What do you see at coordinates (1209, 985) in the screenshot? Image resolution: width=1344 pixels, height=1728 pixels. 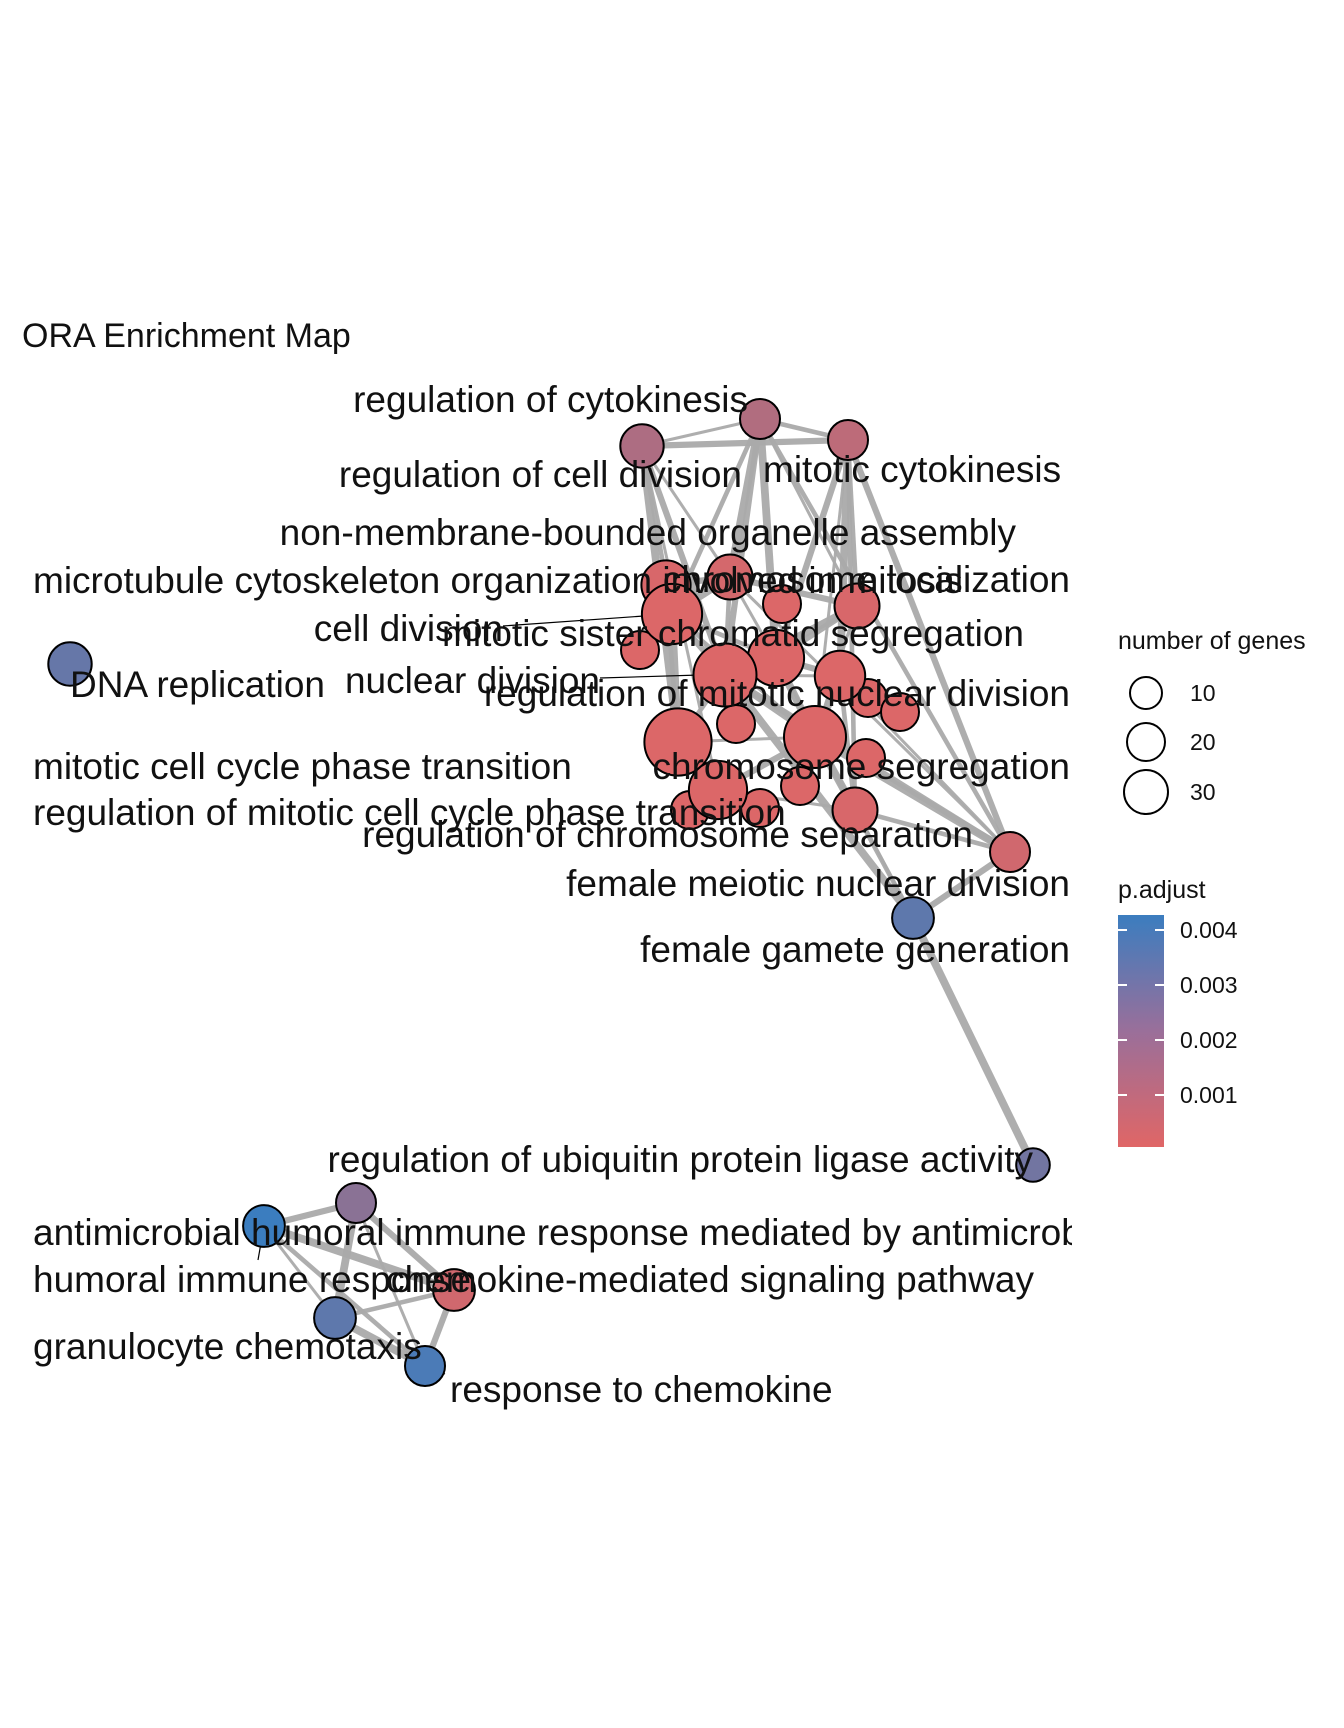 I see `color-legend-label-0003: 0.003` at bounding box center [1209, 985].